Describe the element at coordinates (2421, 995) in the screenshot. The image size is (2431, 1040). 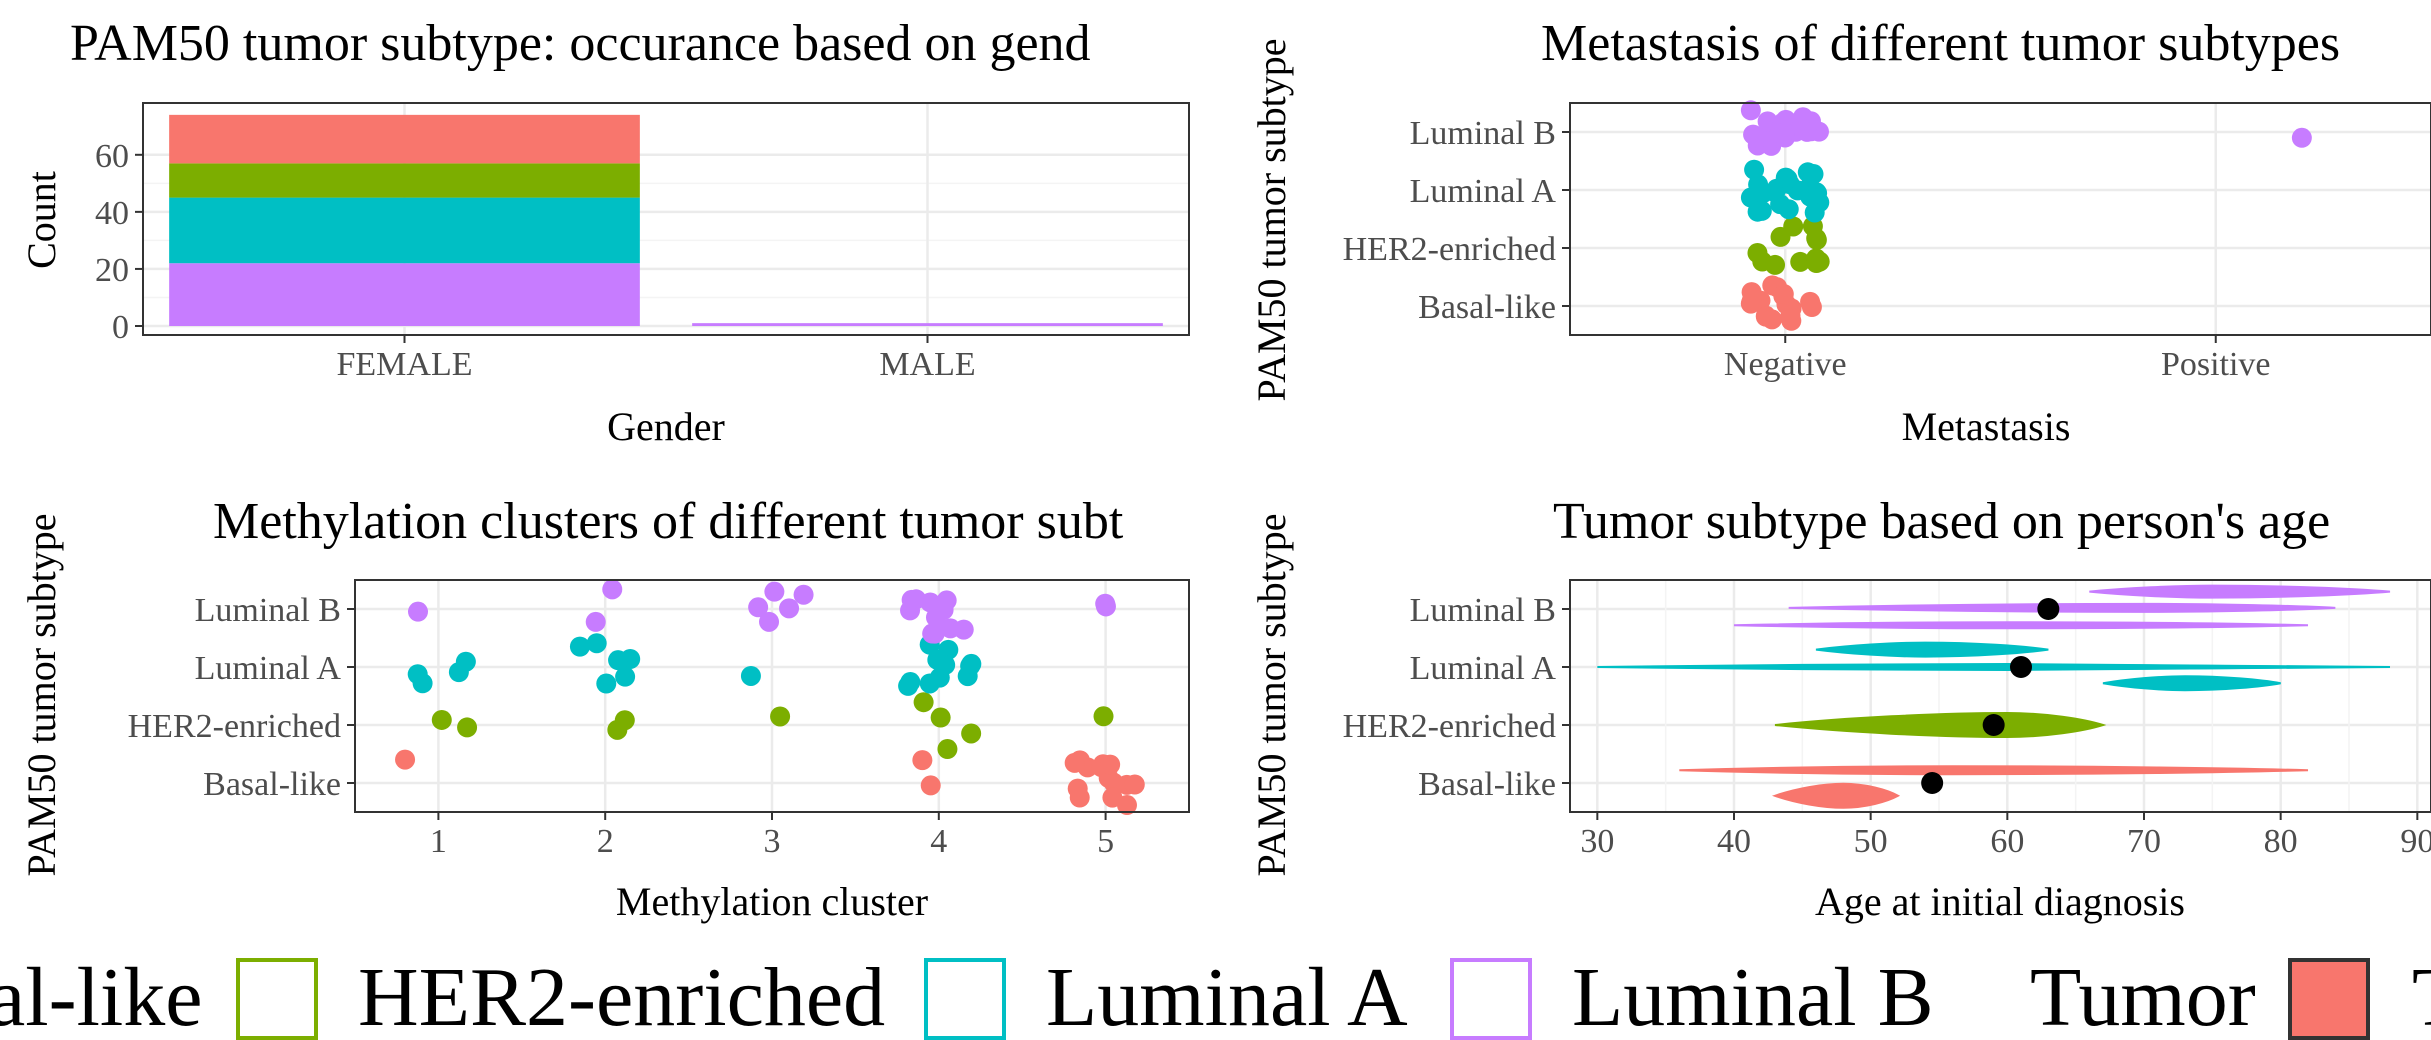
I see `legend-label-tumor-cropped: T` at that location.